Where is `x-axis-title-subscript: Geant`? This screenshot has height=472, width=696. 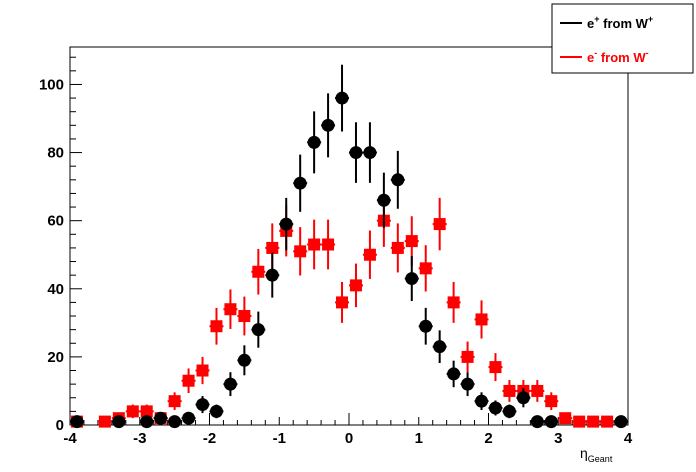 x-axis-title-subscript: Geant is located at coordinates (600, 459).